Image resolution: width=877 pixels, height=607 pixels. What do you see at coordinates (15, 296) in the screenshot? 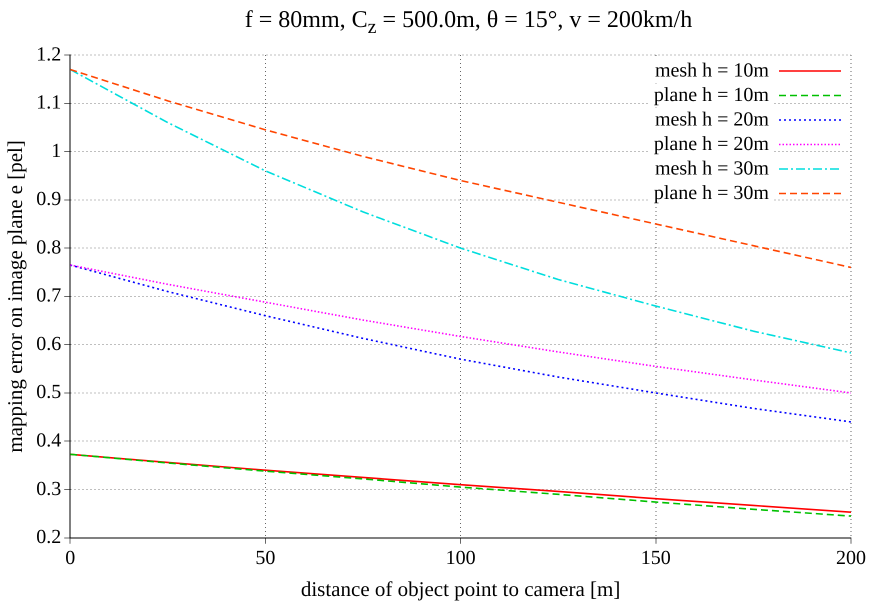
I see `y-axis-title: mapping error on image plane e [pel]` at bounding box center [15, 296].